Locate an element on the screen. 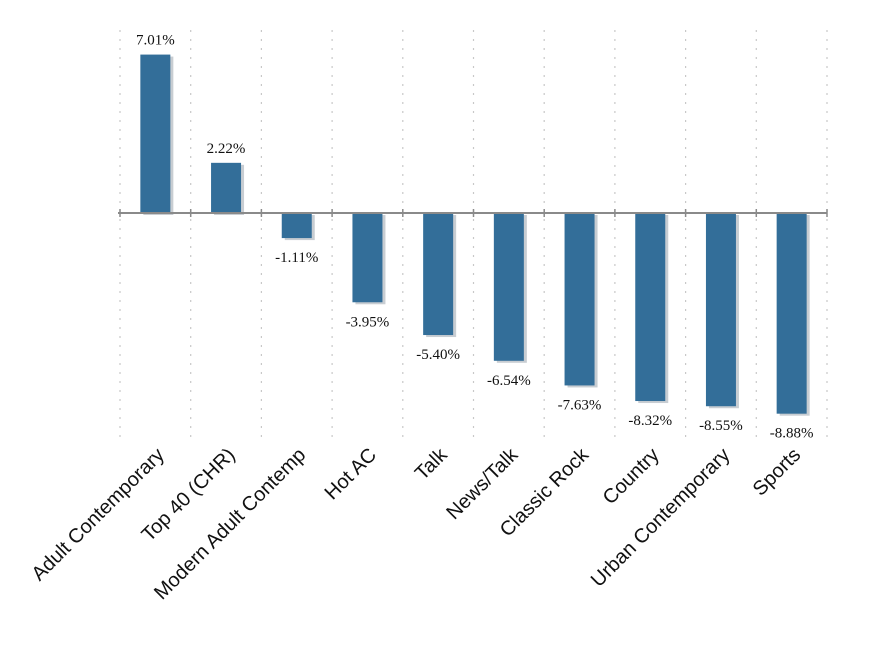  value-label: -8.55% is located at coordinates (721, 426).